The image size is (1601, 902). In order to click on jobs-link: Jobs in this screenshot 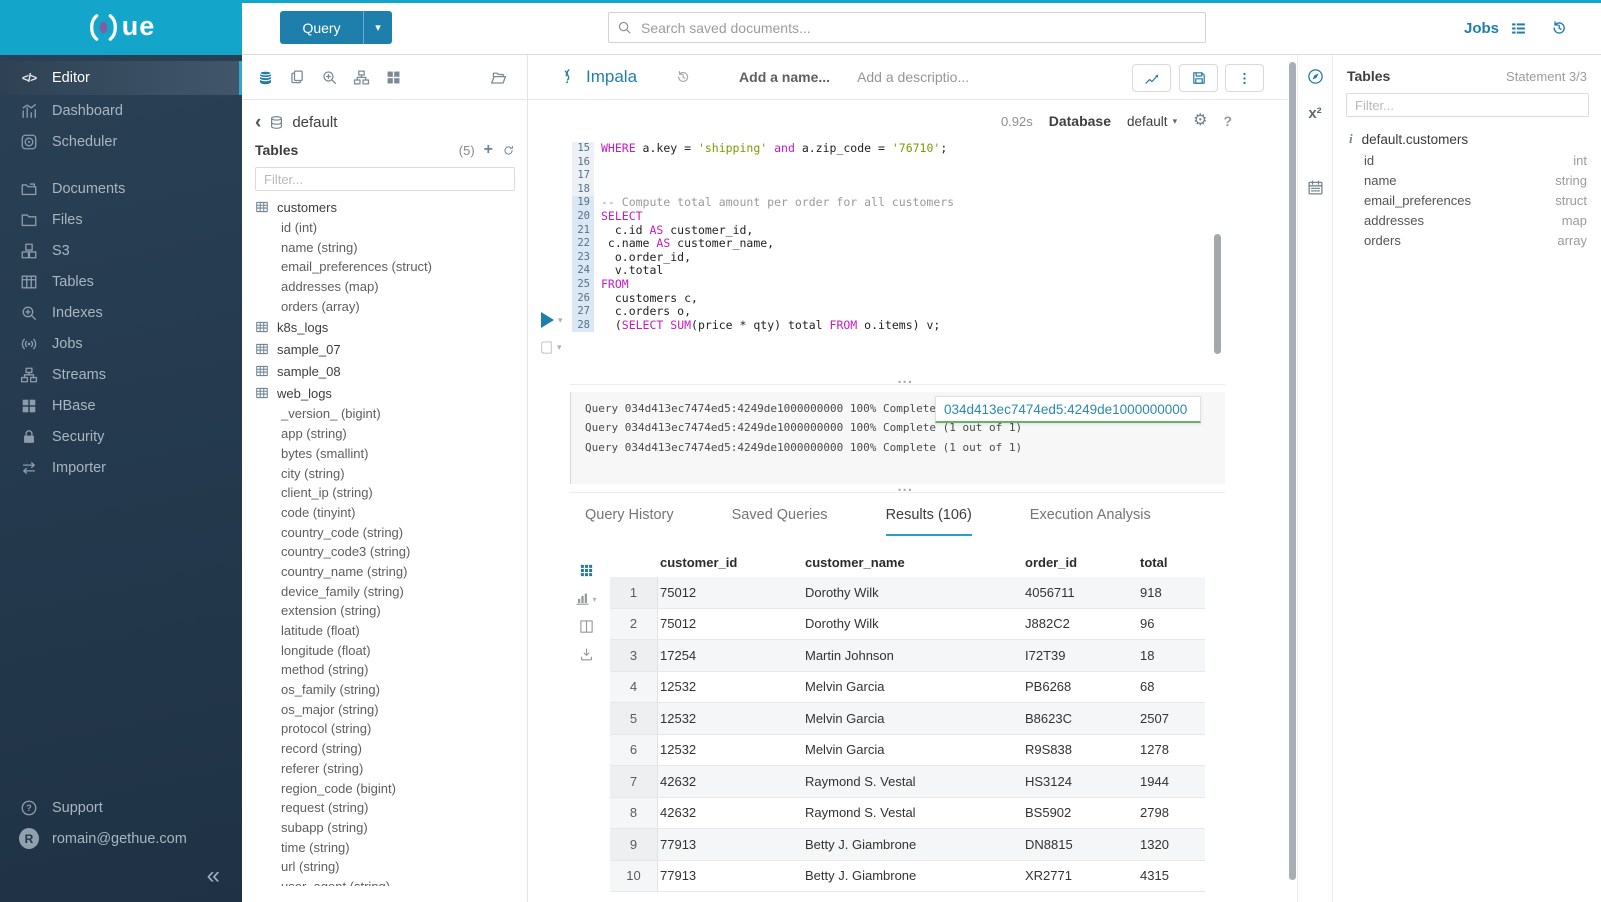, I will do `click(1481, 28)`.